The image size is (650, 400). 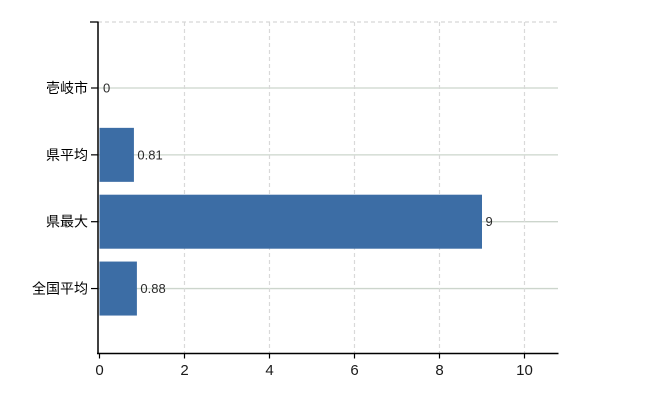 What do you see at coordinates (489, 221) in the screenshot?
I see `bar-value-label: 9` at bounding box center [489, 221].